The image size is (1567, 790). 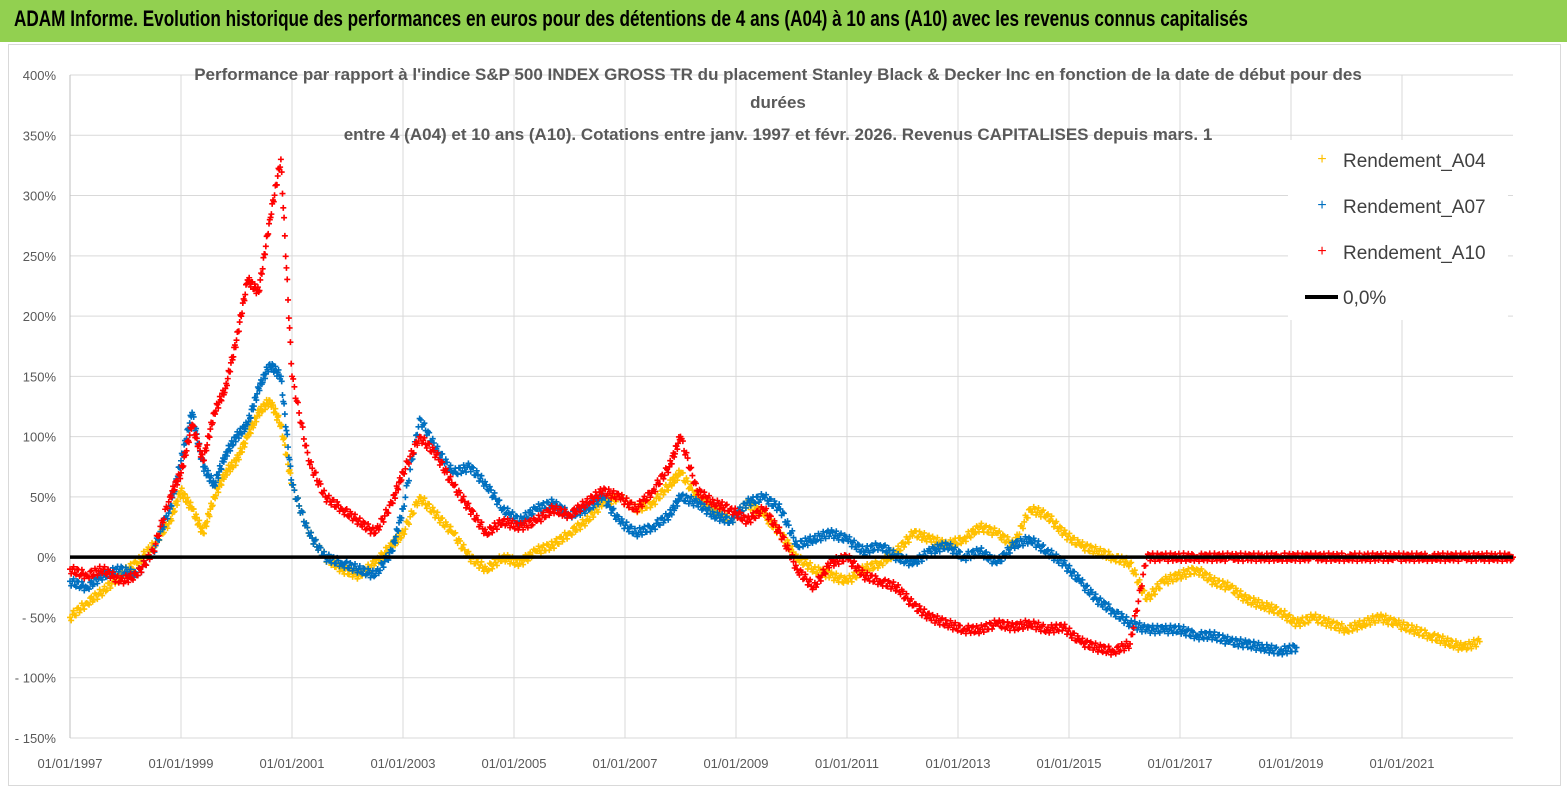 What do you see at coordinates (43, 497) in the screenshot?
I see `y-tick-label: 50%` at bounding box center [43, 497].